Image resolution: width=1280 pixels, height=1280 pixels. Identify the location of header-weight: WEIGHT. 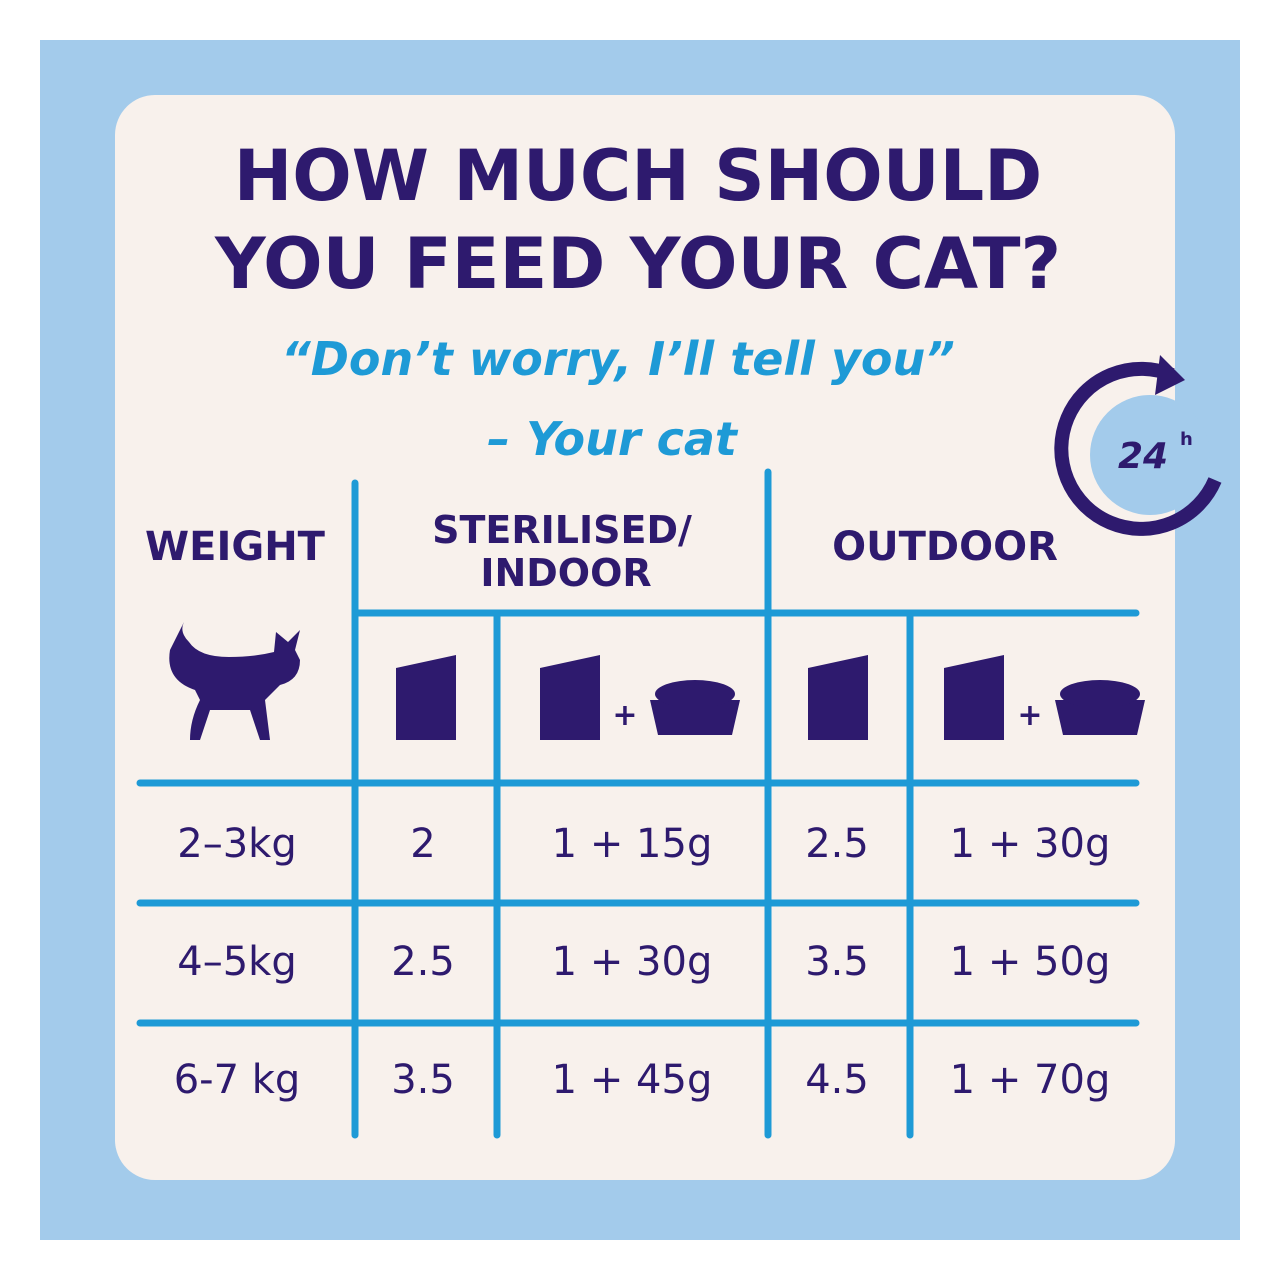
(235, 547).